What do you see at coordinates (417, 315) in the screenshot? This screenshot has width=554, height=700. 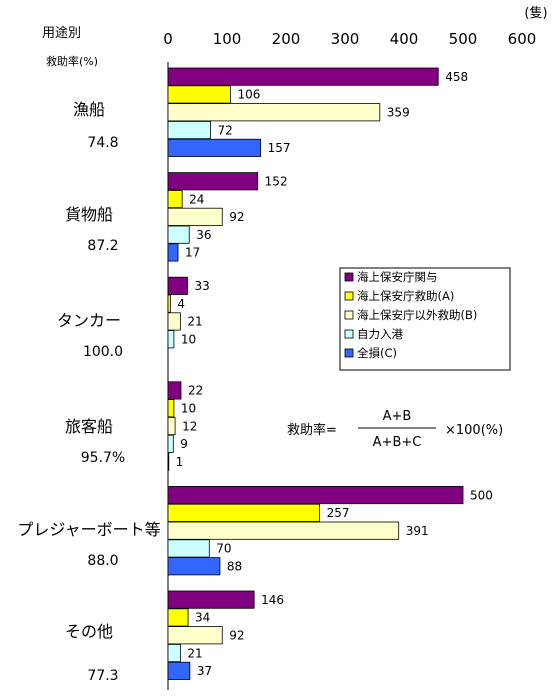 I see `legend-label: 海上保安庁以外救助(B)` at bounding box center [417, 315].